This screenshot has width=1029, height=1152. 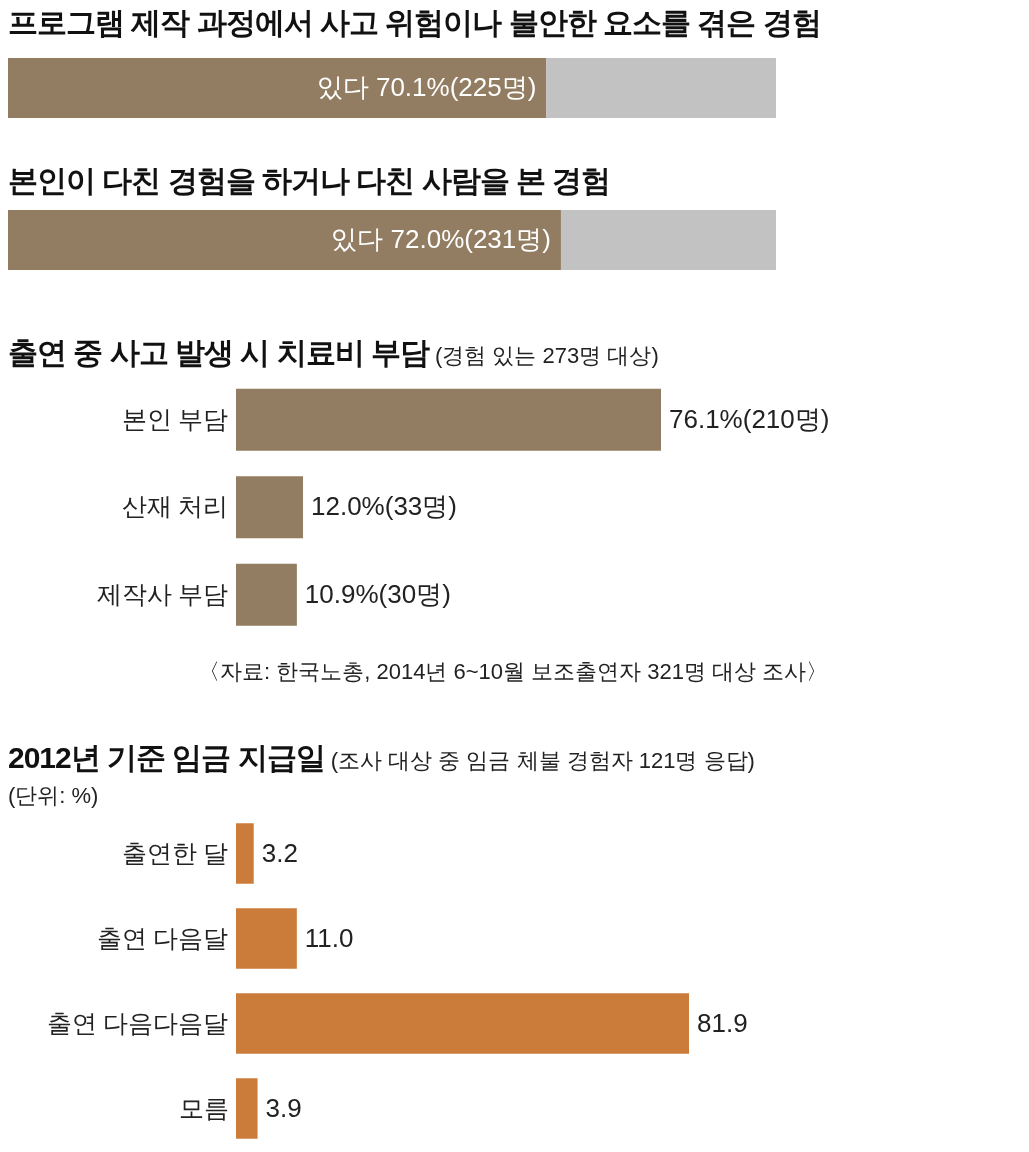 What do you see at coordinates (175, 506) in the screenshot?
I see `y-tick-label: 산재 처리` at bounding box center [175, 506].